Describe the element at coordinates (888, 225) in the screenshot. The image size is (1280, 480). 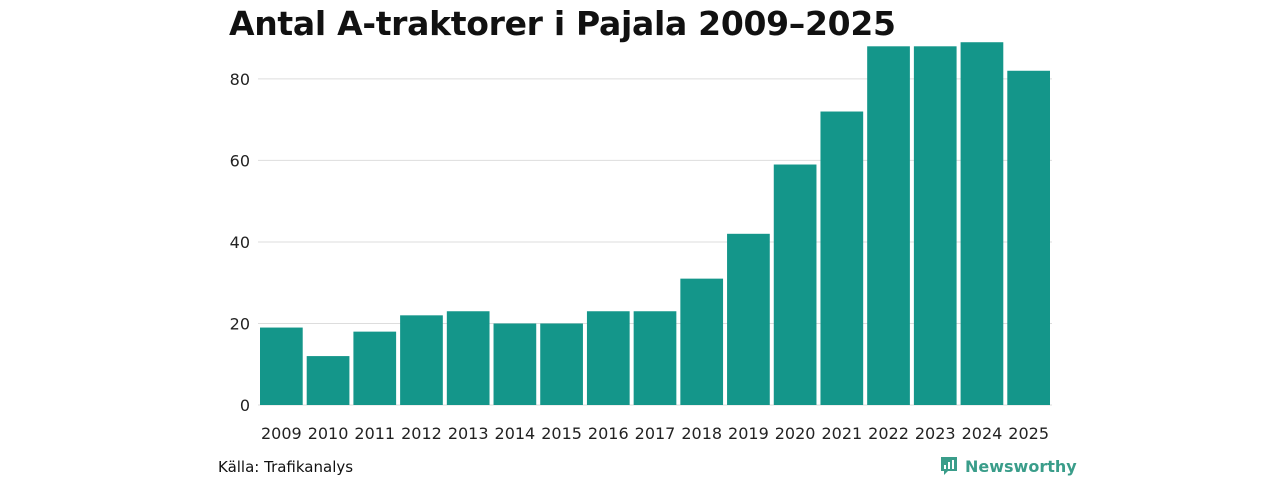
I see `bar-2022` at that location.